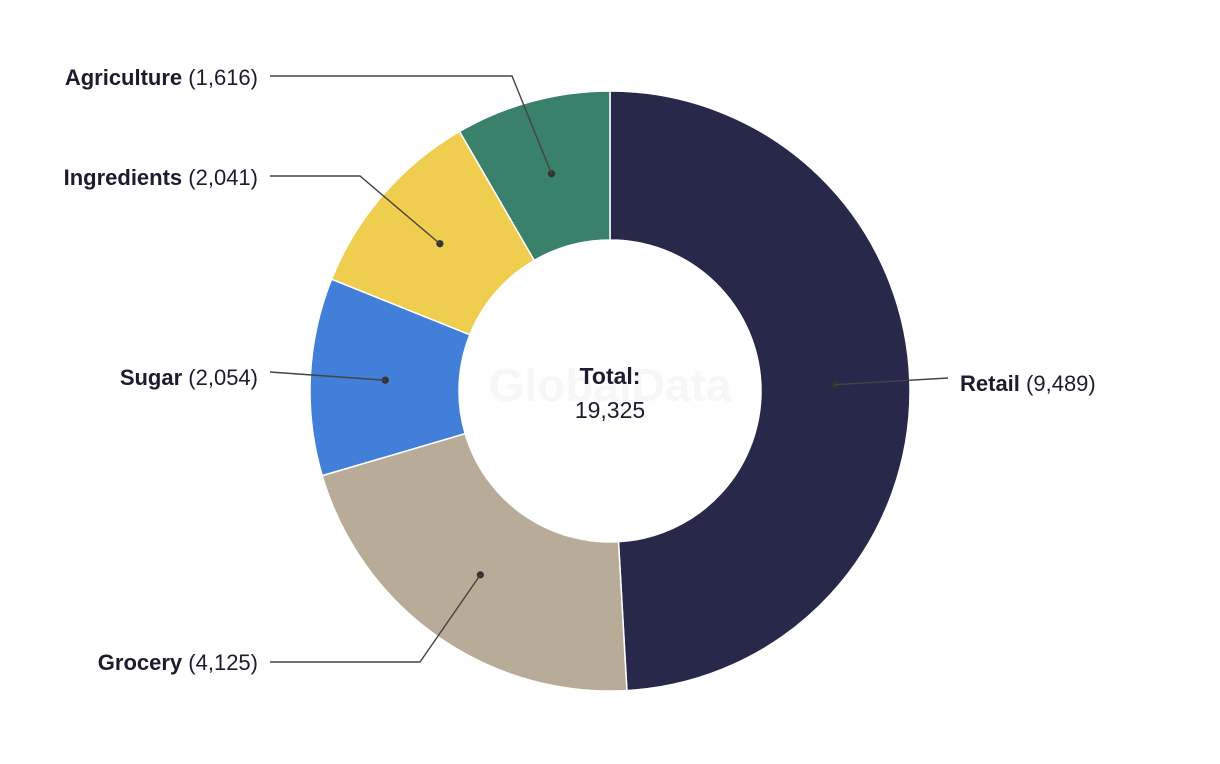 The width and height of the screenshot is (1220, 764). Describe the element at coordinates (123, 177) in the screenshot. I see `slice-label-name: Ingredients` at that location.